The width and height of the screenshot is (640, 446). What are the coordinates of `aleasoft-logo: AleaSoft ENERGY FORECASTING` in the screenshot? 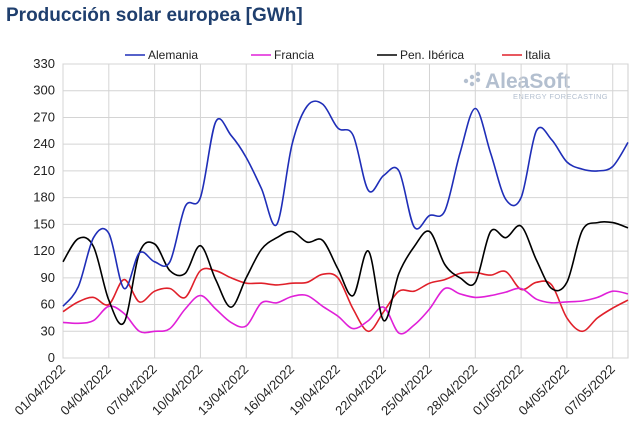 It's located at (535, 85).